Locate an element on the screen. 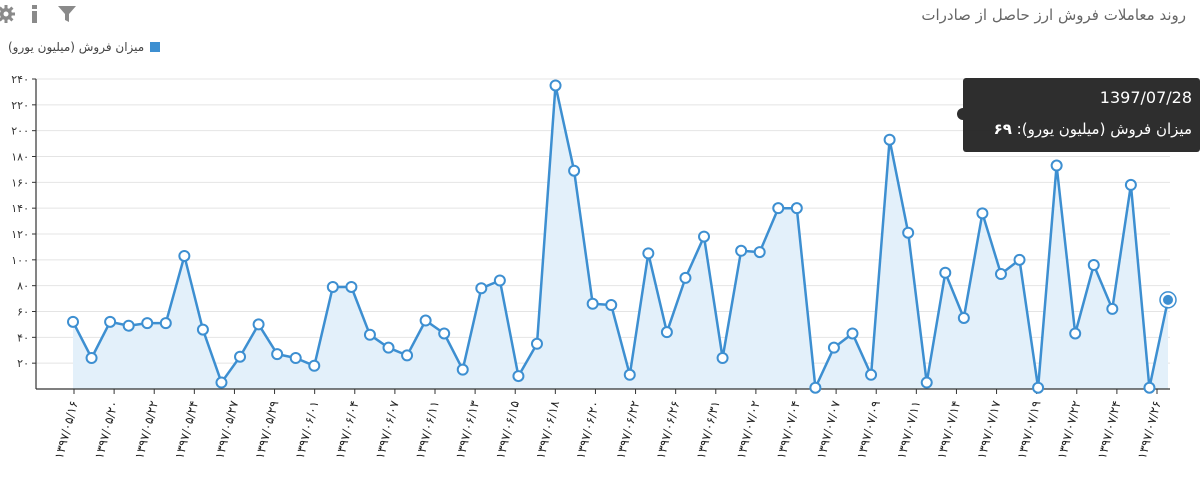 This screenshot has width=1200, height=489. x-tick-label: ۱۳۹۷/۰۶/۱۳ is located at coordinates (467, 430).